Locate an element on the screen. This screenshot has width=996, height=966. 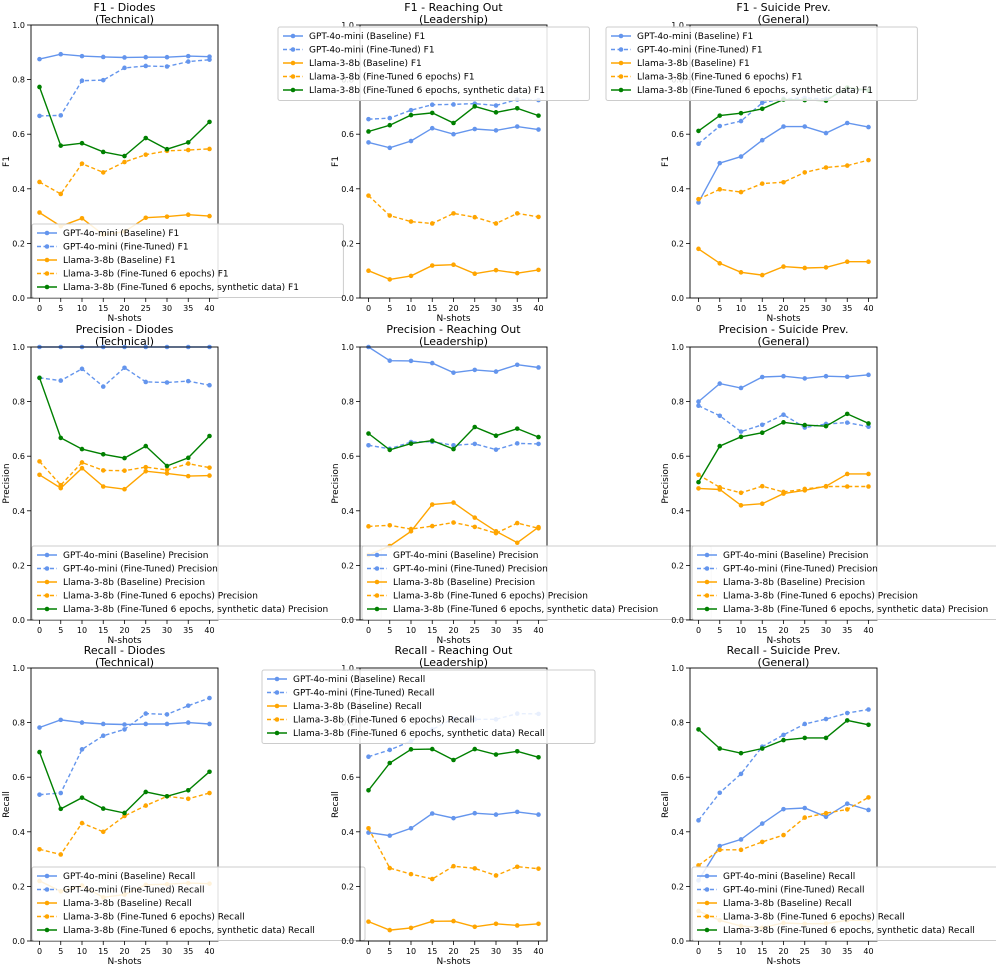
x-tick-label: 10 is located at coordinates (411, 308).